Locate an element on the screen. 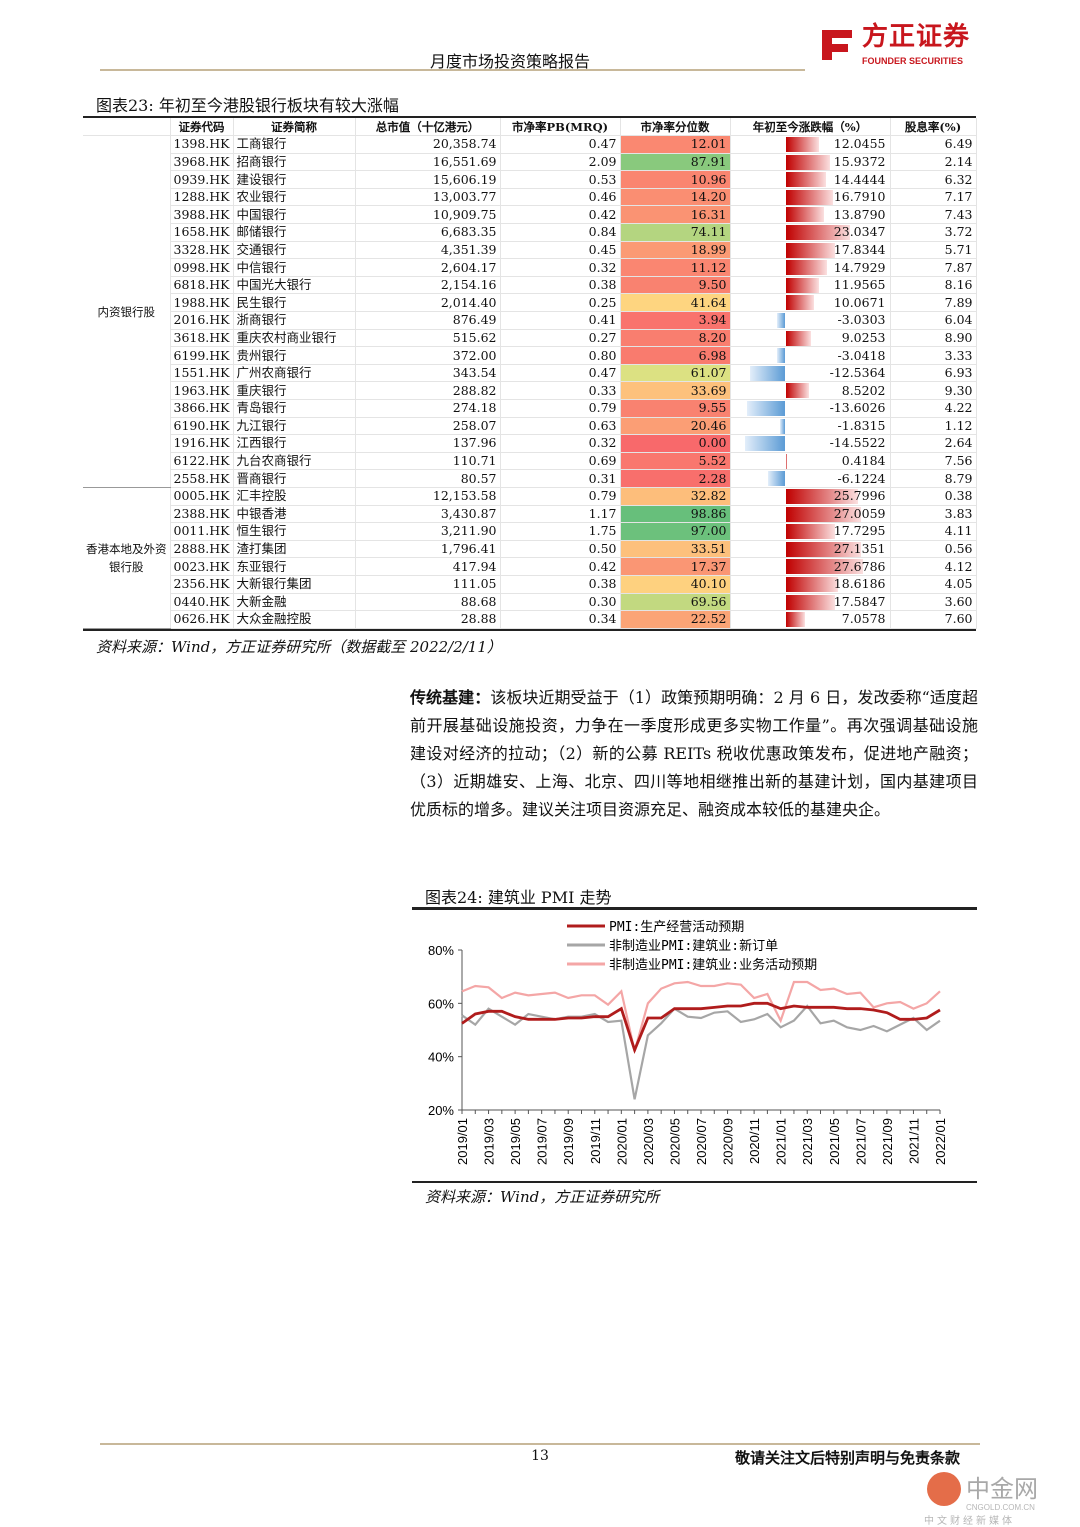  stock-name: 恒生银行 is located at coordinates (294, 531).